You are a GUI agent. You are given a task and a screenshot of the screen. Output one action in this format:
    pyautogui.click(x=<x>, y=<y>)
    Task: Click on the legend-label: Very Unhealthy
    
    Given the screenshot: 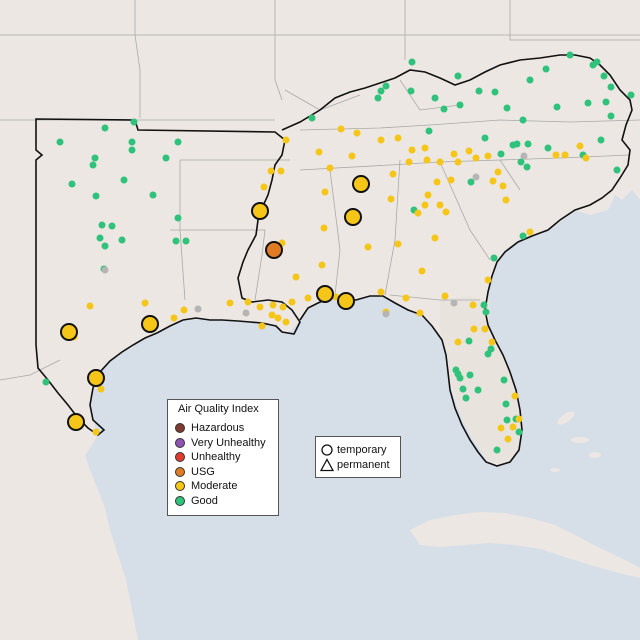 What is the action you would take?
    pyautogui.click(x=228, y=442)
    